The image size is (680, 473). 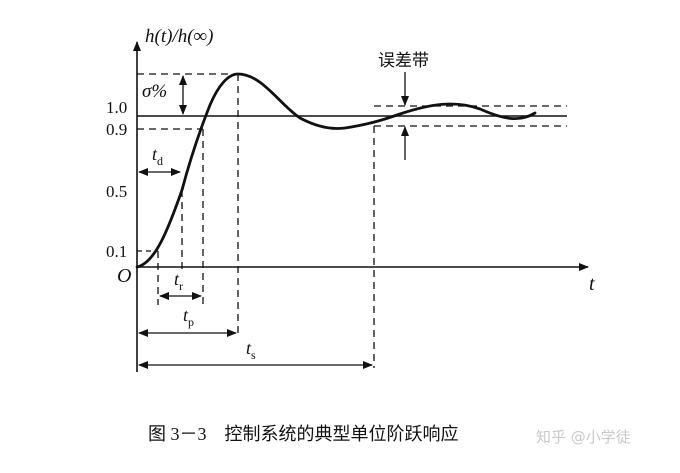 What do you see at coordinates (154, 91) in the screenshot?
I see `overshoot-label: σ%` at bounding box center [154, 91].